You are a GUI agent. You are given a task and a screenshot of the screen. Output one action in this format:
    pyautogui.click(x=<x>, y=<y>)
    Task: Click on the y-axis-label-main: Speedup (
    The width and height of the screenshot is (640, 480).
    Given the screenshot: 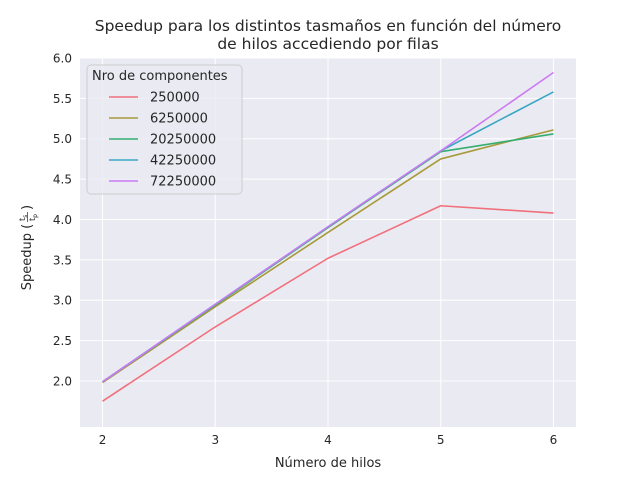 What is the action you would take?
    pyautogui.click(x=27, y=257)
    